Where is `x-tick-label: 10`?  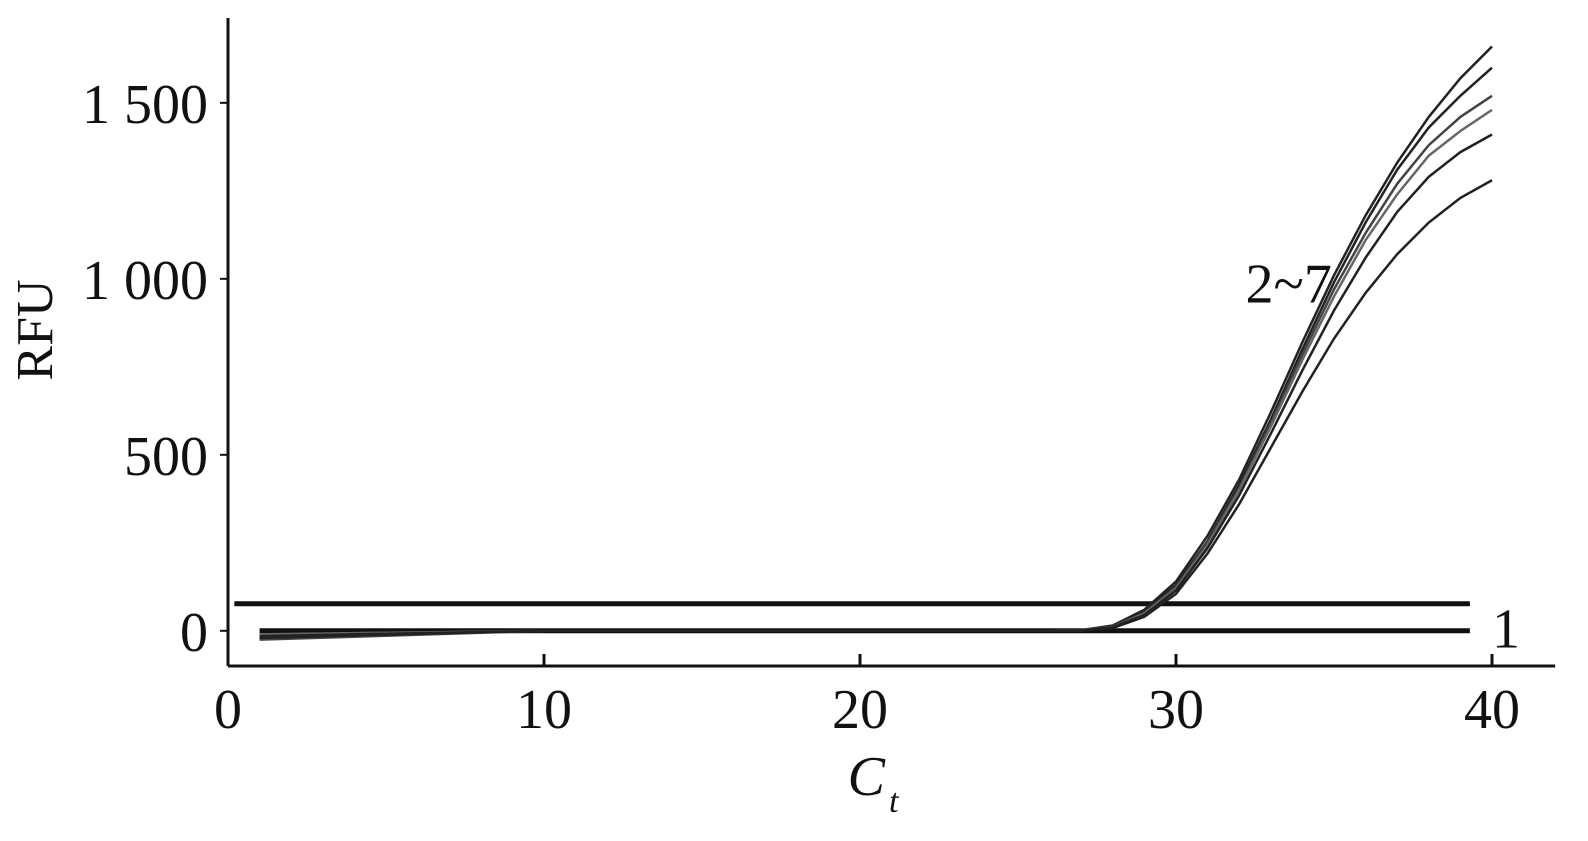
x-tick-label: 10 is located at coordinates (544, 710).